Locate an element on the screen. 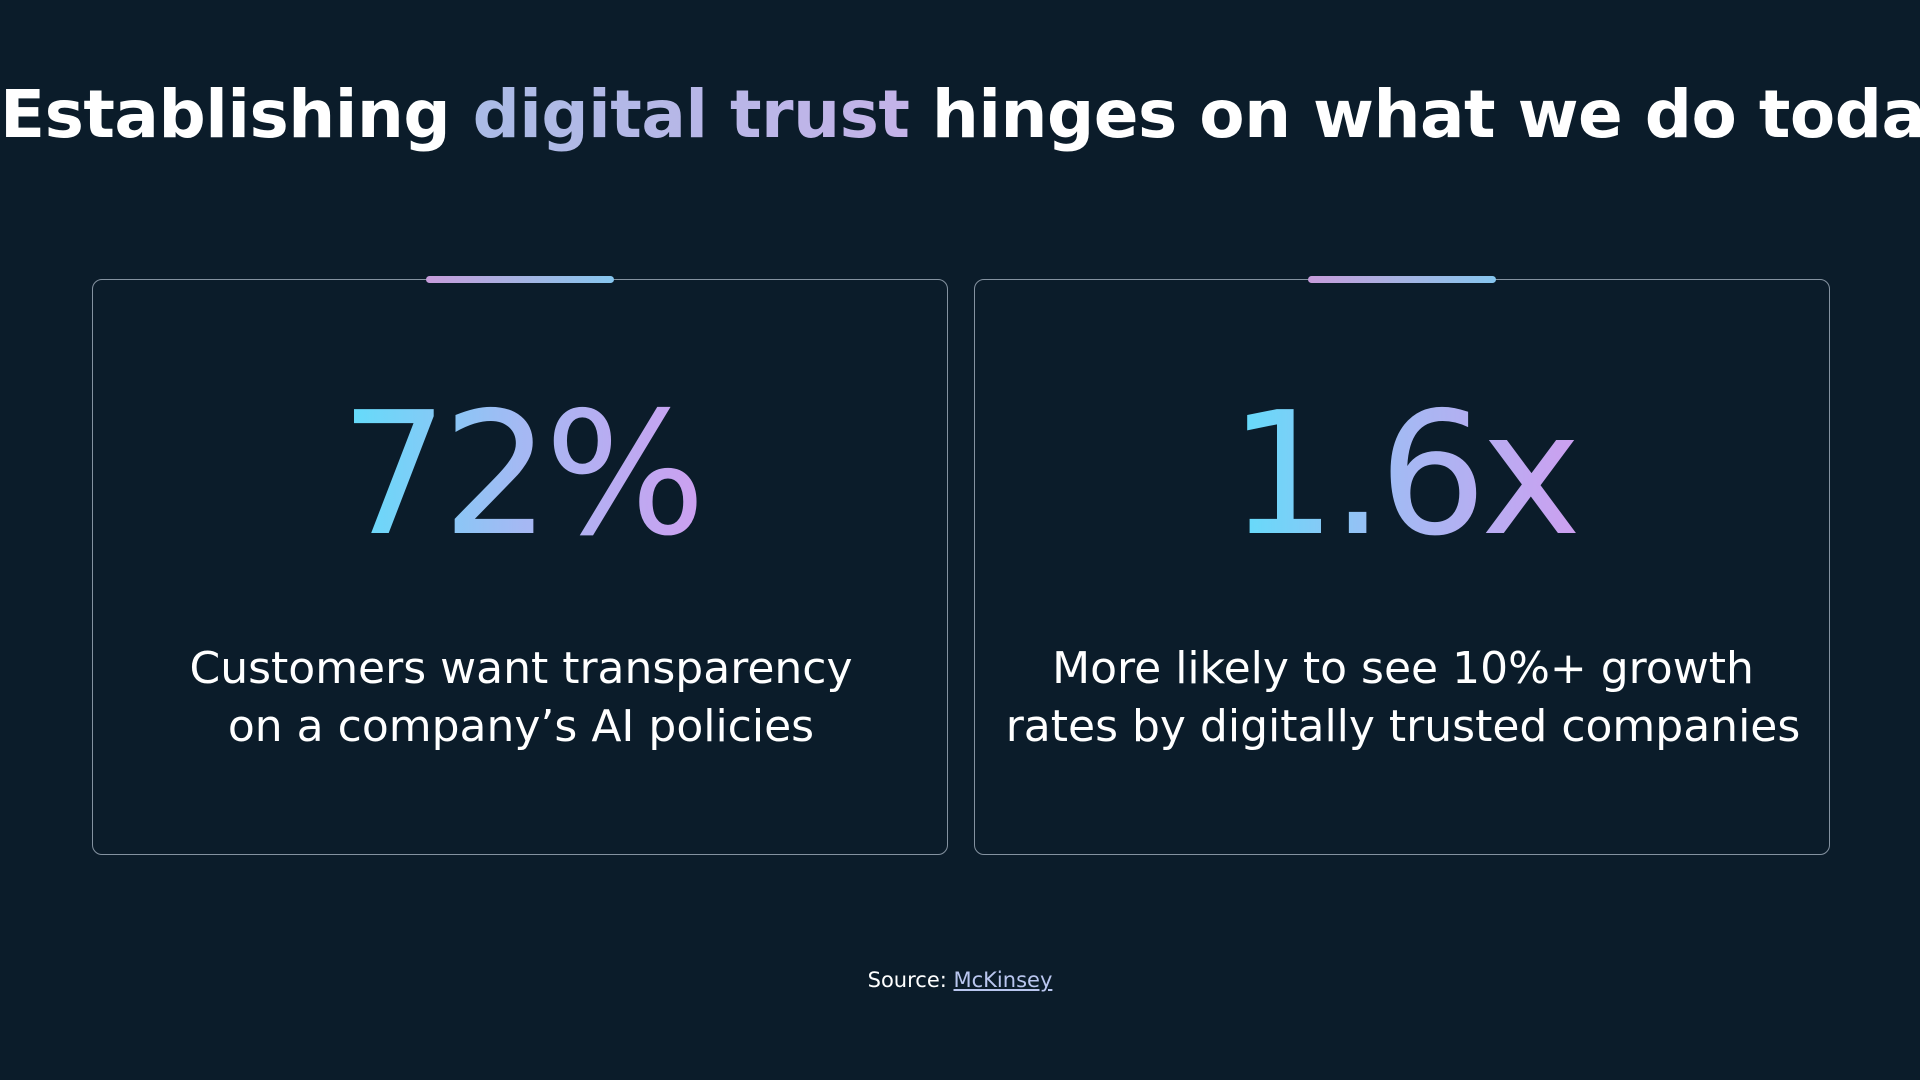  title-highlight: digital trust is located at coordinates (691, 114).